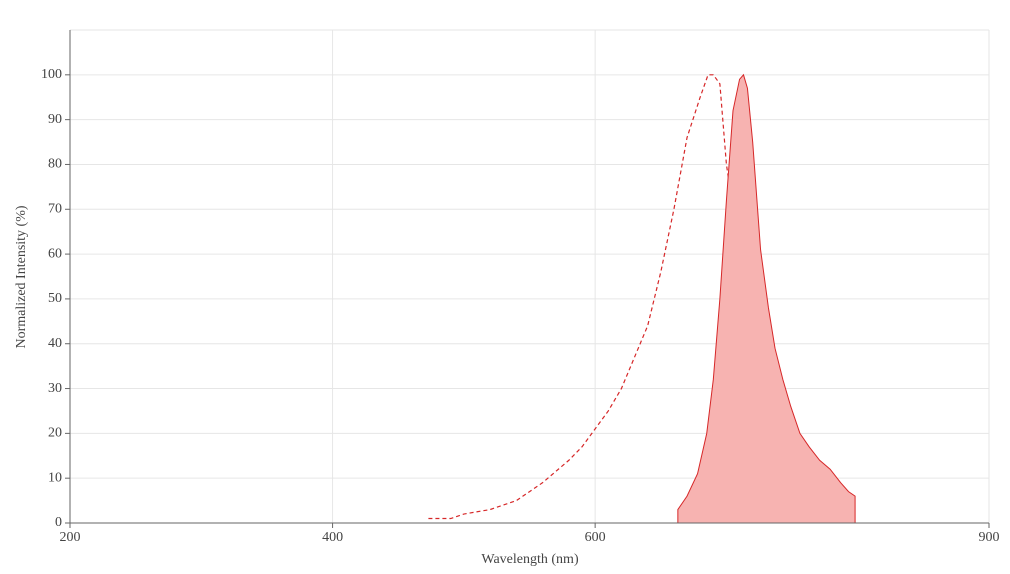  Describe the element at coordinates (58, 522) in the screenshot. I see `y-tick-label: 0` at that location.